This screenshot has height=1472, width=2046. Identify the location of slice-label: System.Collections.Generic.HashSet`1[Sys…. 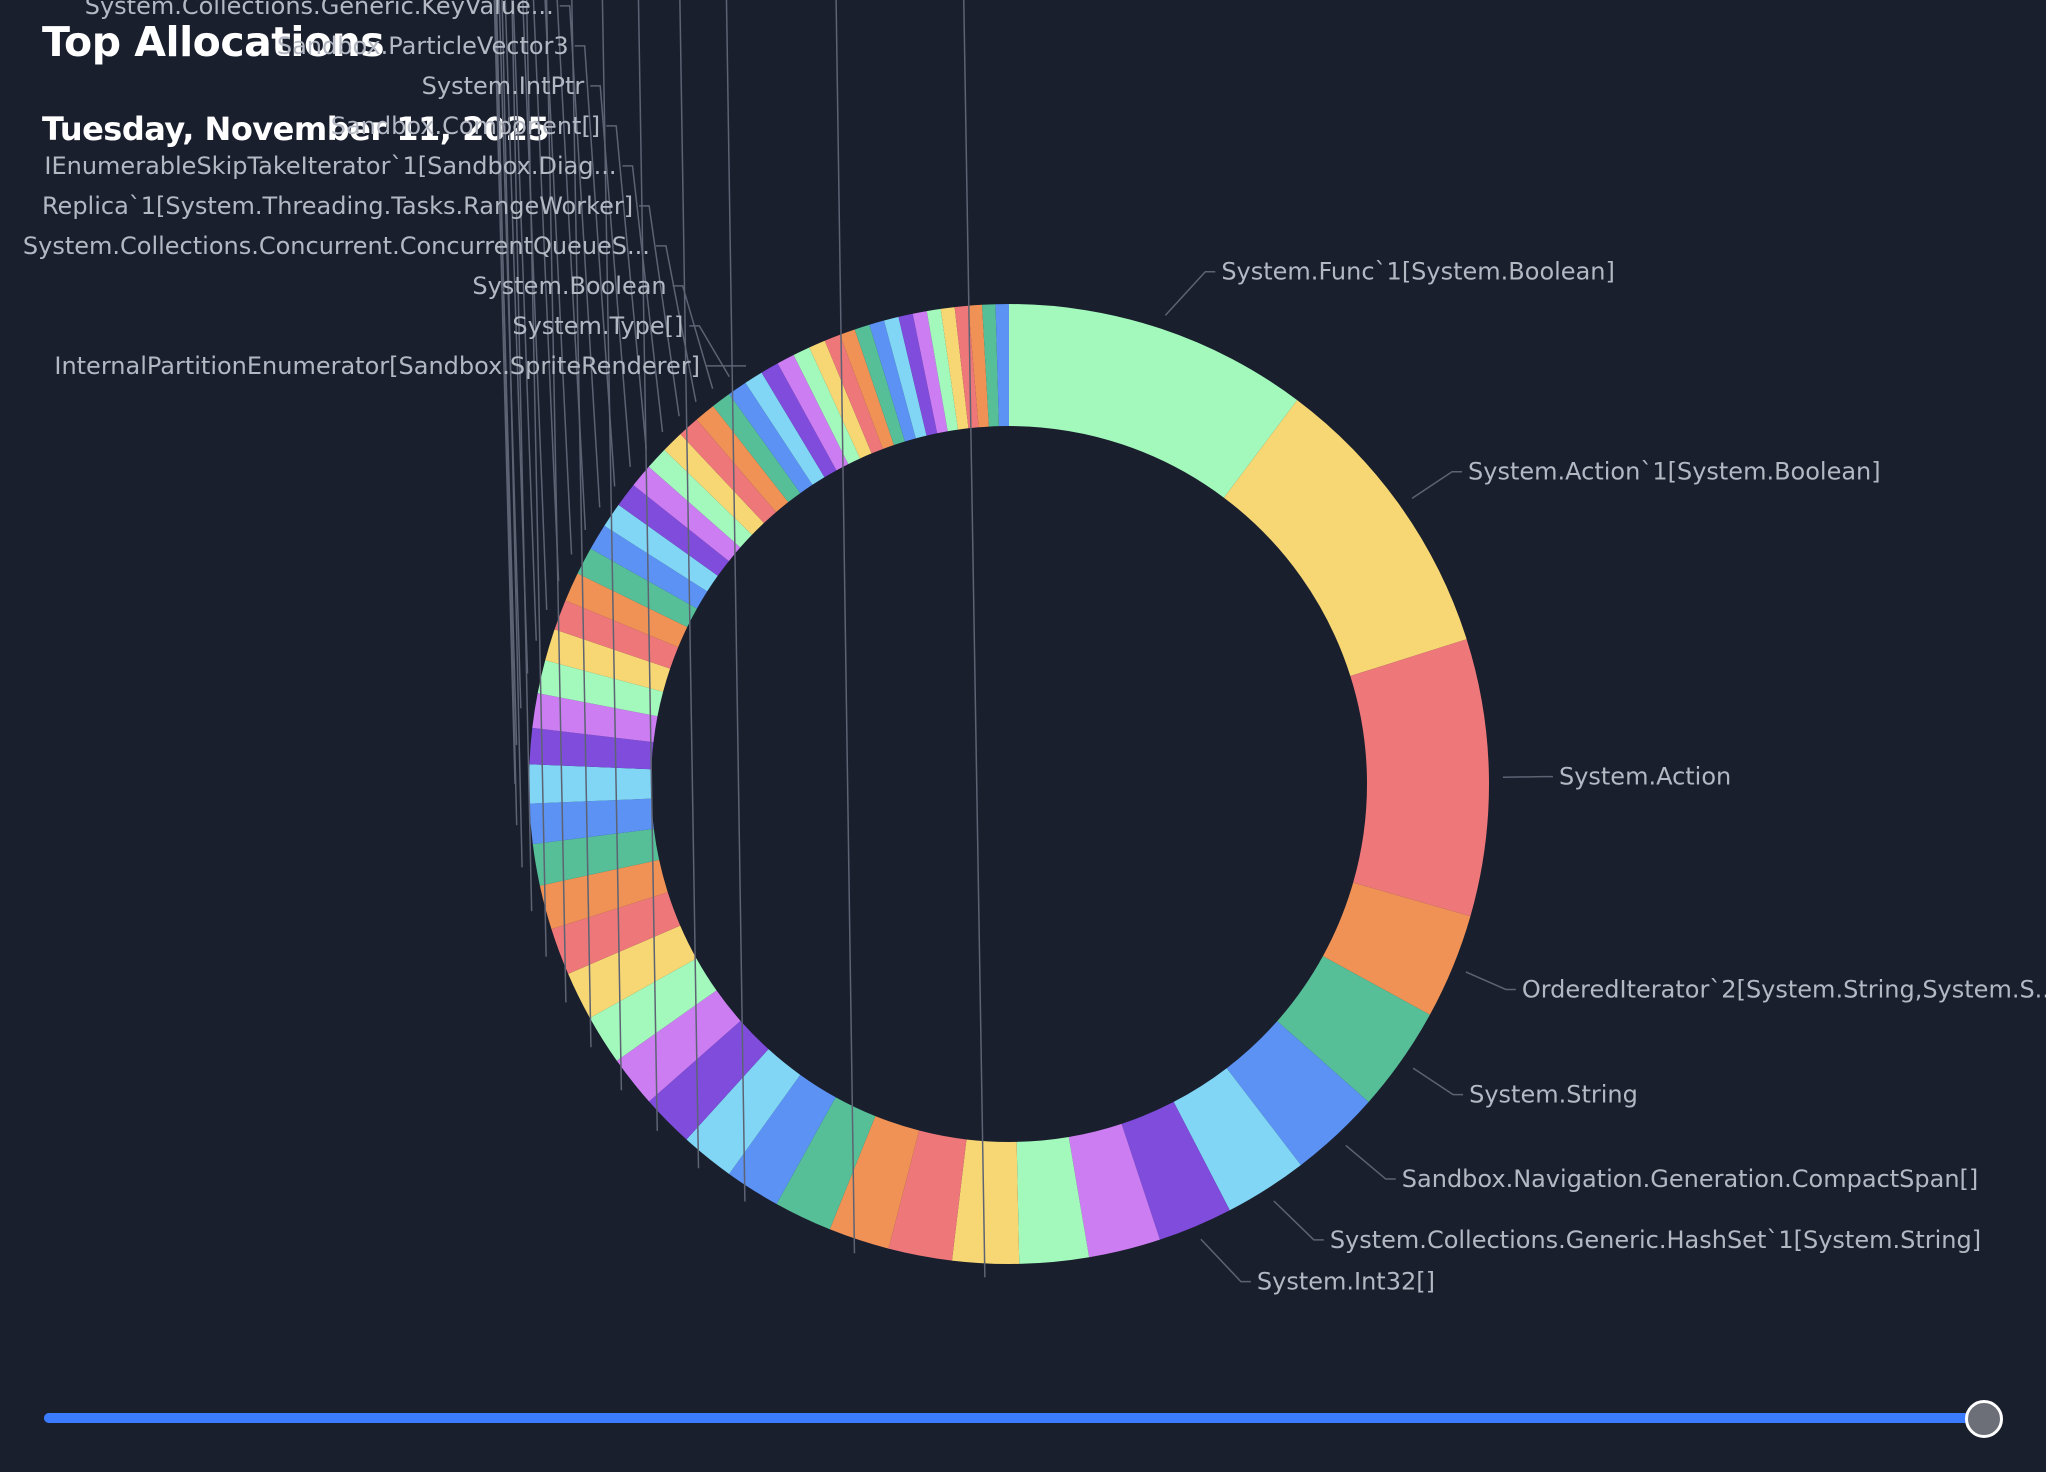
(1655, 1240).